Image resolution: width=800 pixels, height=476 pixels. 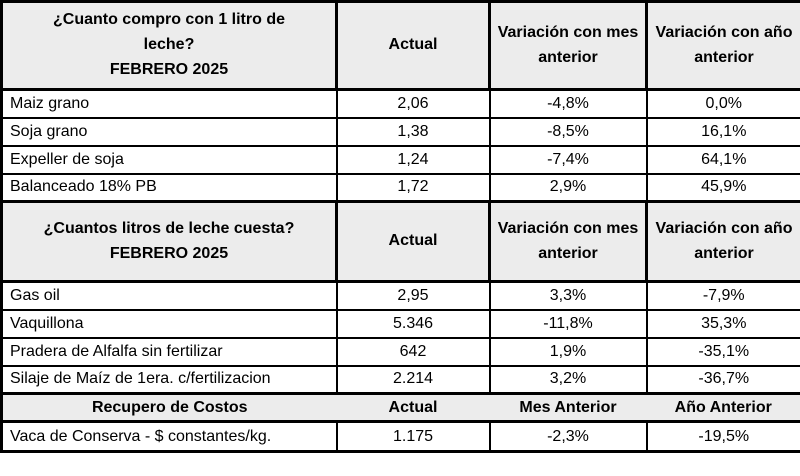 I want to click on variacion-anio-value: -7,9%, so click(x=722, y=295).